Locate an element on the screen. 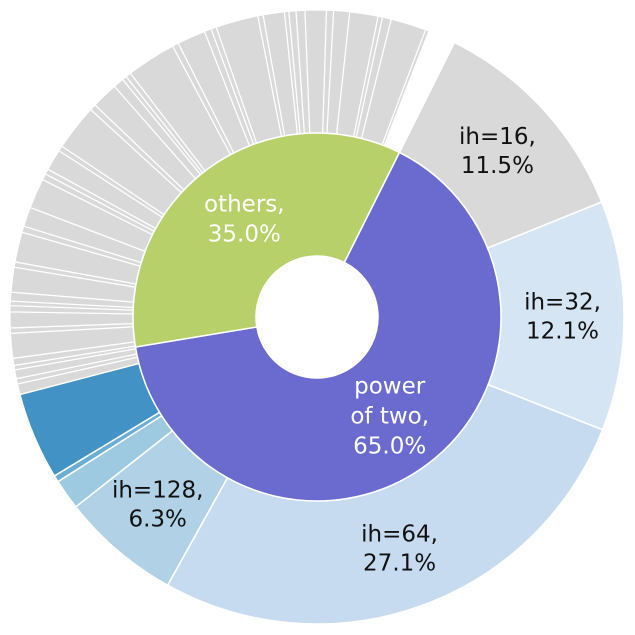  inner-label-1: others, 35.0% is located at coordinates (244, 219).